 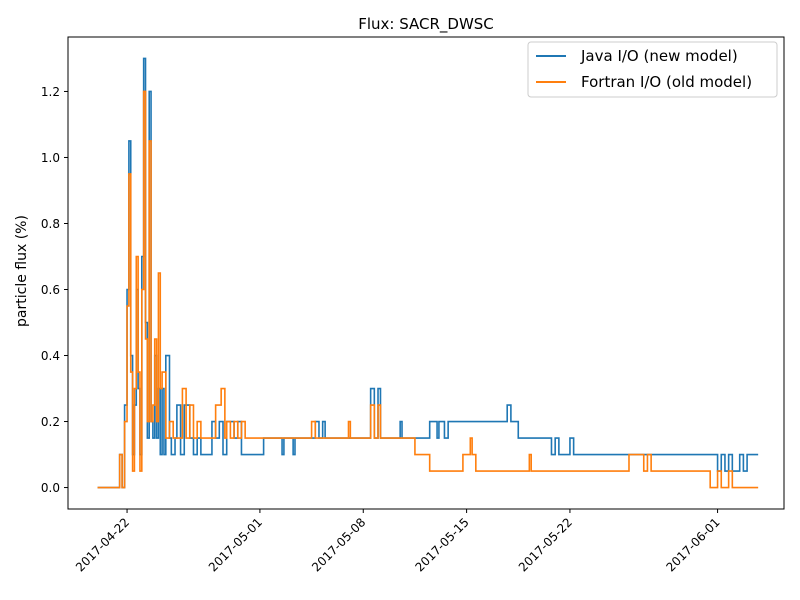 What do you see at coordinates (50, 224) in the screenshot?
I see `y-tick-label: 0.8` at bounding box center [50, 224].